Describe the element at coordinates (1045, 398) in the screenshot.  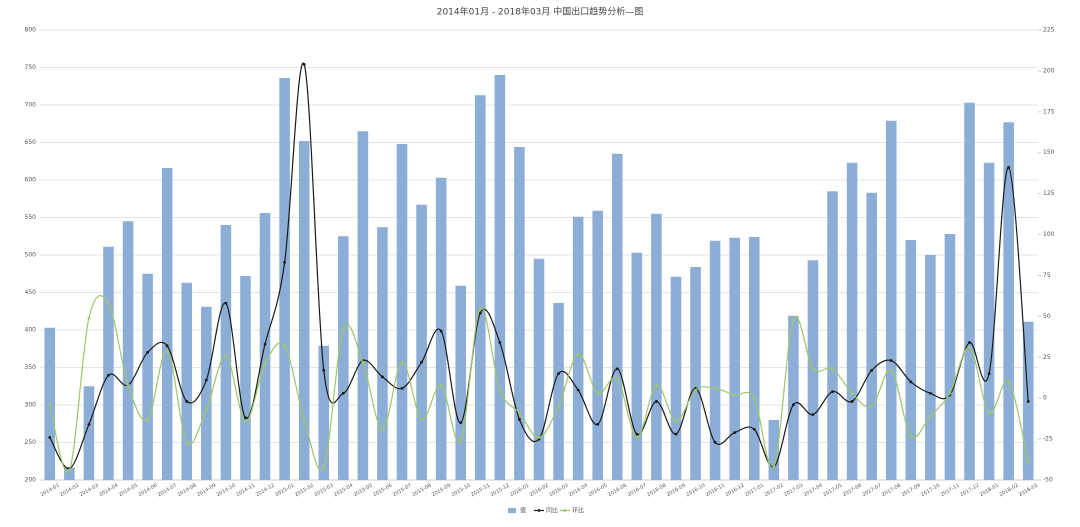
I see `y2-tick-label: 0` at that location.